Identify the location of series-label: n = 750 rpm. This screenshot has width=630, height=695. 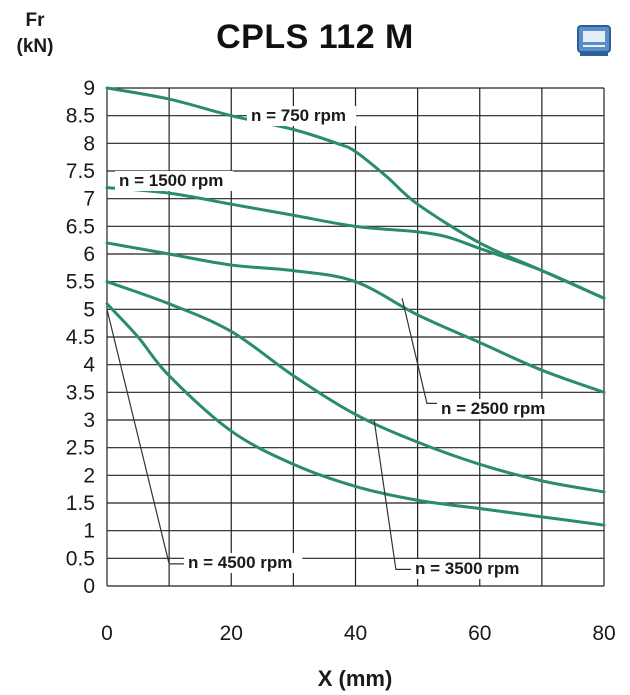
(298, 115).